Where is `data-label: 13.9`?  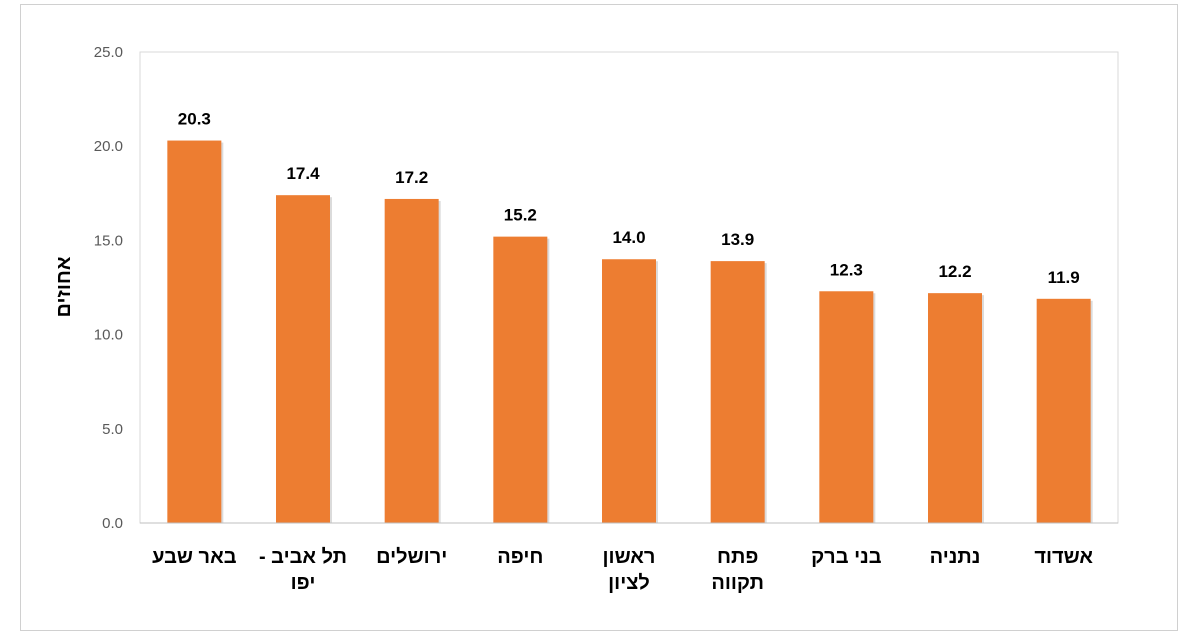 data-label: 13.9 is located at coordinates (737, 239).